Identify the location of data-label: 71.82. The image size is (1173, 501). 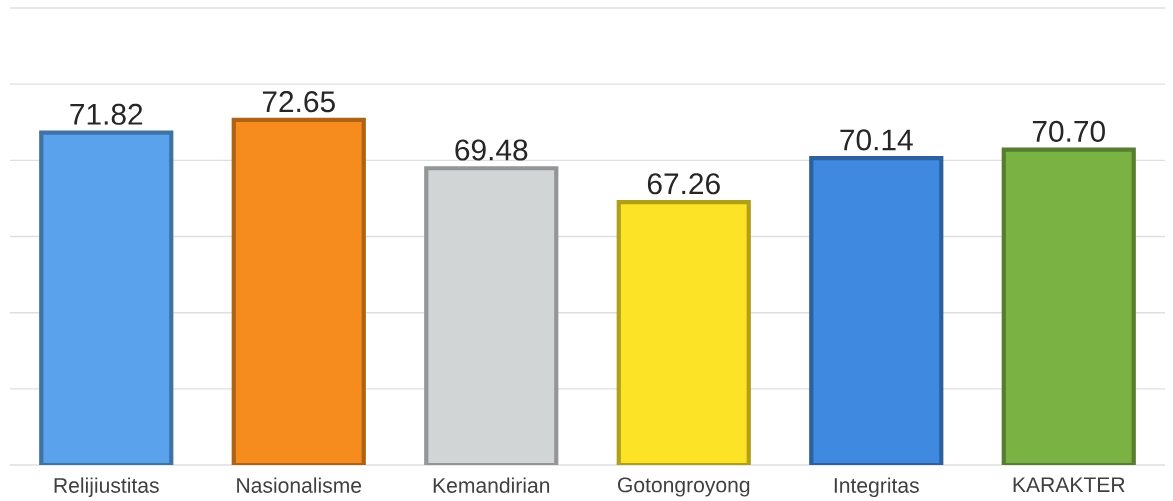
(106, 114).